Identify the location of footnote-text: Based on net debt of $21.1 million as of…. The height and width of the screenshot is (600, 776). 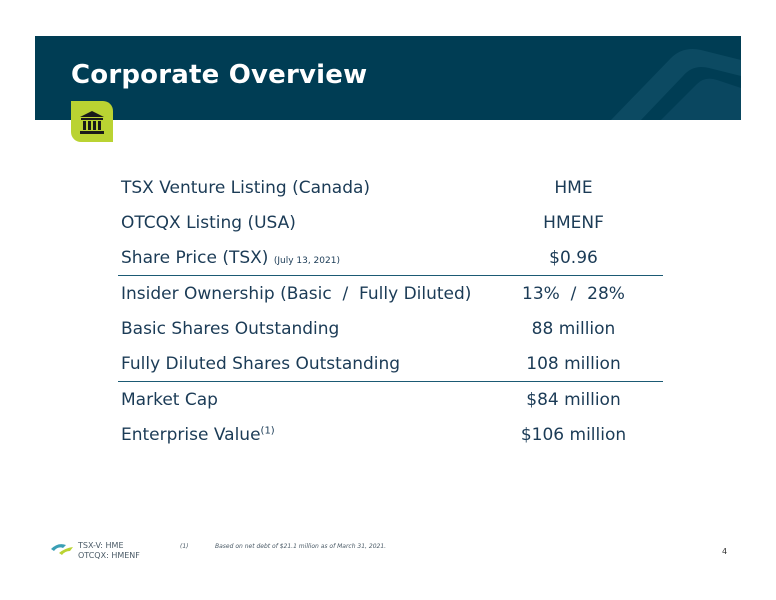
(301, 546).